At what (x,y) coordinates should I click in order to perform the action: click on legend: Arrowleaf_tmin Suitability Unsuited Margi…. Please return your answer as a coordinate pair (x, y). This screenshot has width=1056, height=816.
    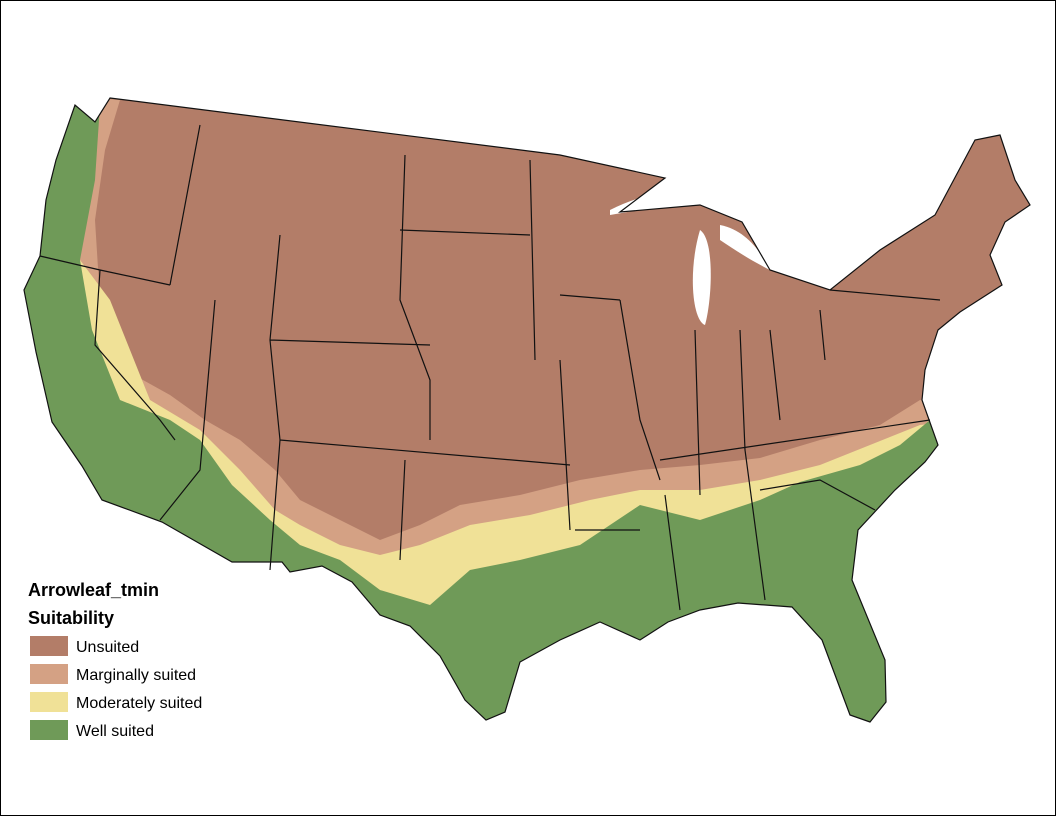
    Looking at the image, I should click on (115, 660).